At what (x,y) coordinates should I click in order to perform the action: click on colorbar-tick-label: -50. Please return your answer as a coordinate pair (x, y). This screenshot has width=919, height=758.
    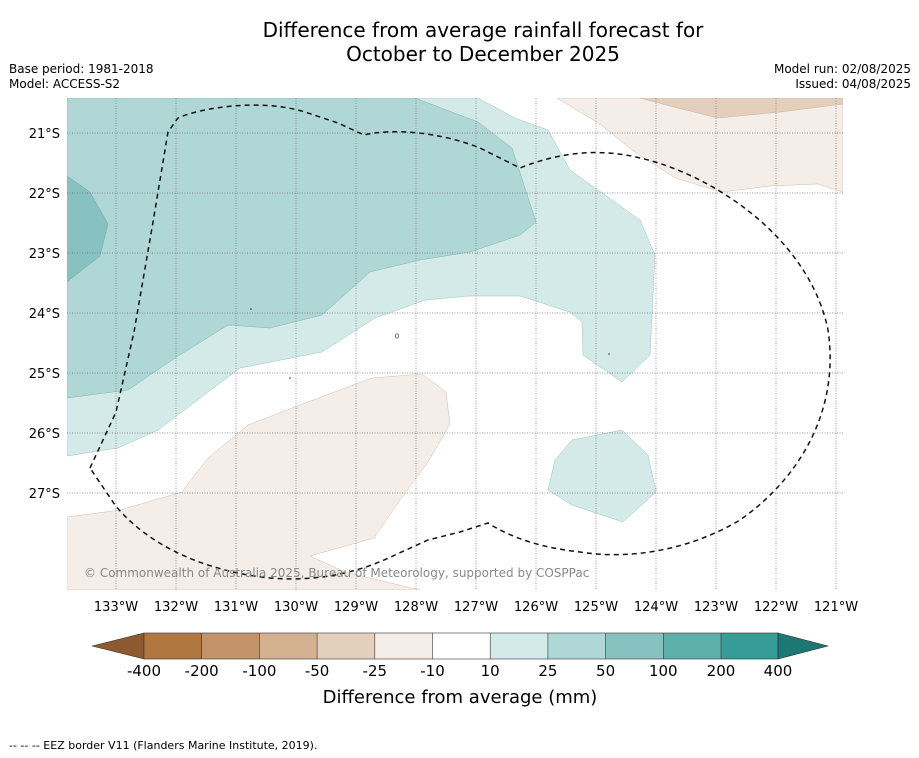
    Looking at the image, I should click on (317, 671).